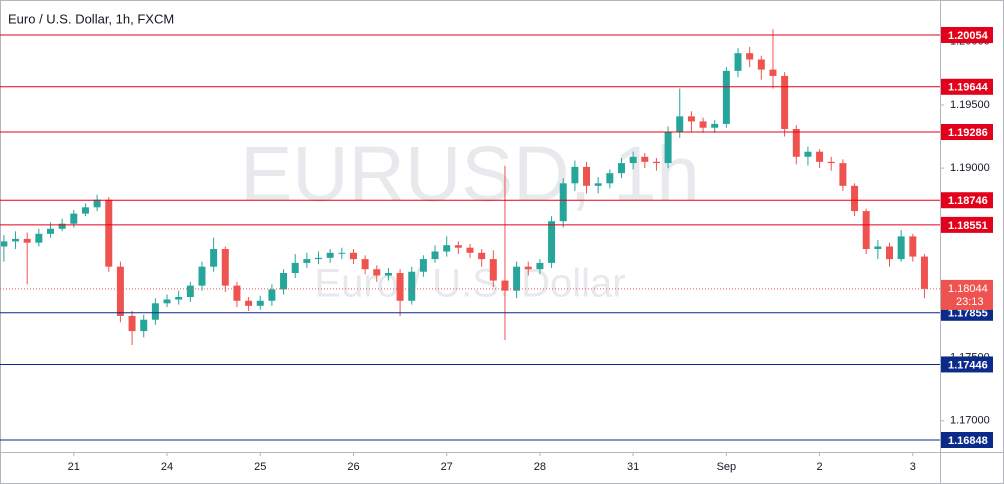  I want to click on current-price-label: 1.18044, so click(968, 289).